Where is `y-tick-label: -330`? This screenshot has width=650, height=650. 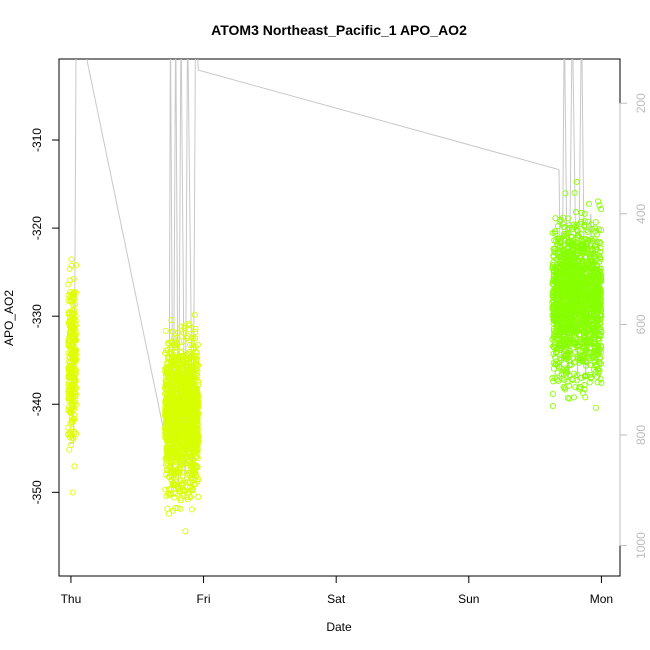
y-tick-label: -330 is located at coordinates (37, 316).